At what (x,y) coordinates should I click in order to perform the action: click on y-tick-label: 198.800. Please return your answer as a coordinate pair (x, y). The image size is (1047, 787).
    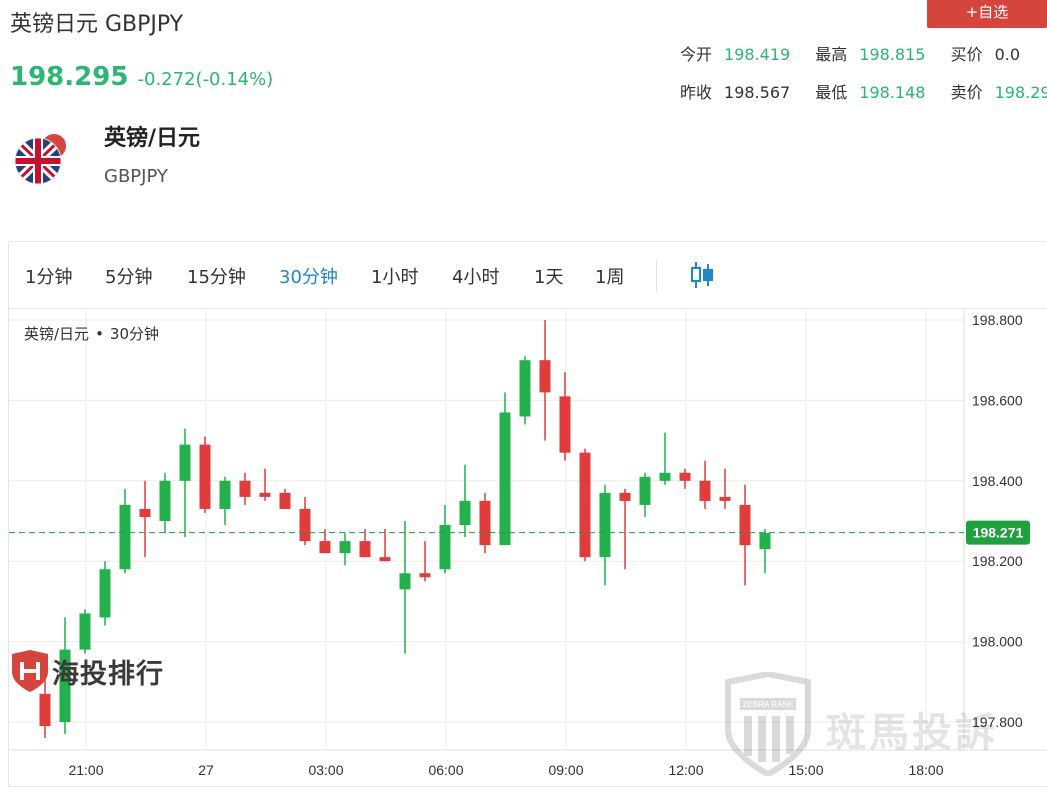
    Looking at the image, I should click on (997, 320).